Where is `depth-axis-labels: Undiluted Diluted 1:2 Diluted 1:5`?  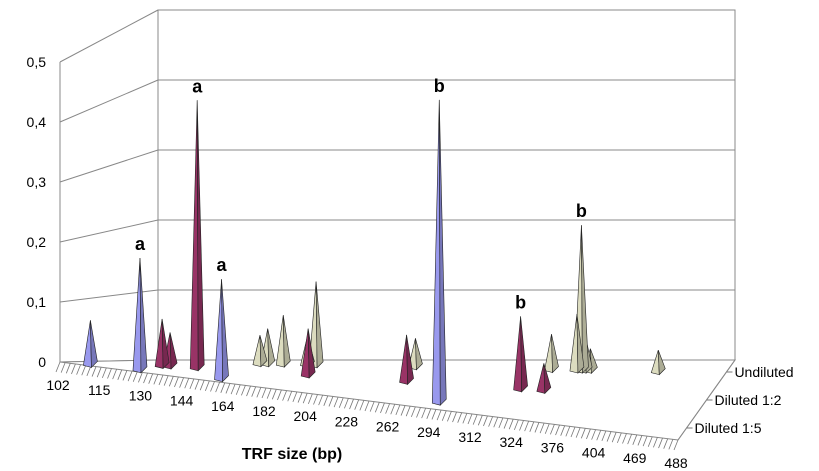
depth-axis-labels: Undiluted Diluted 1:2 Diluted 1:5 is located at coordinates (740, 400).